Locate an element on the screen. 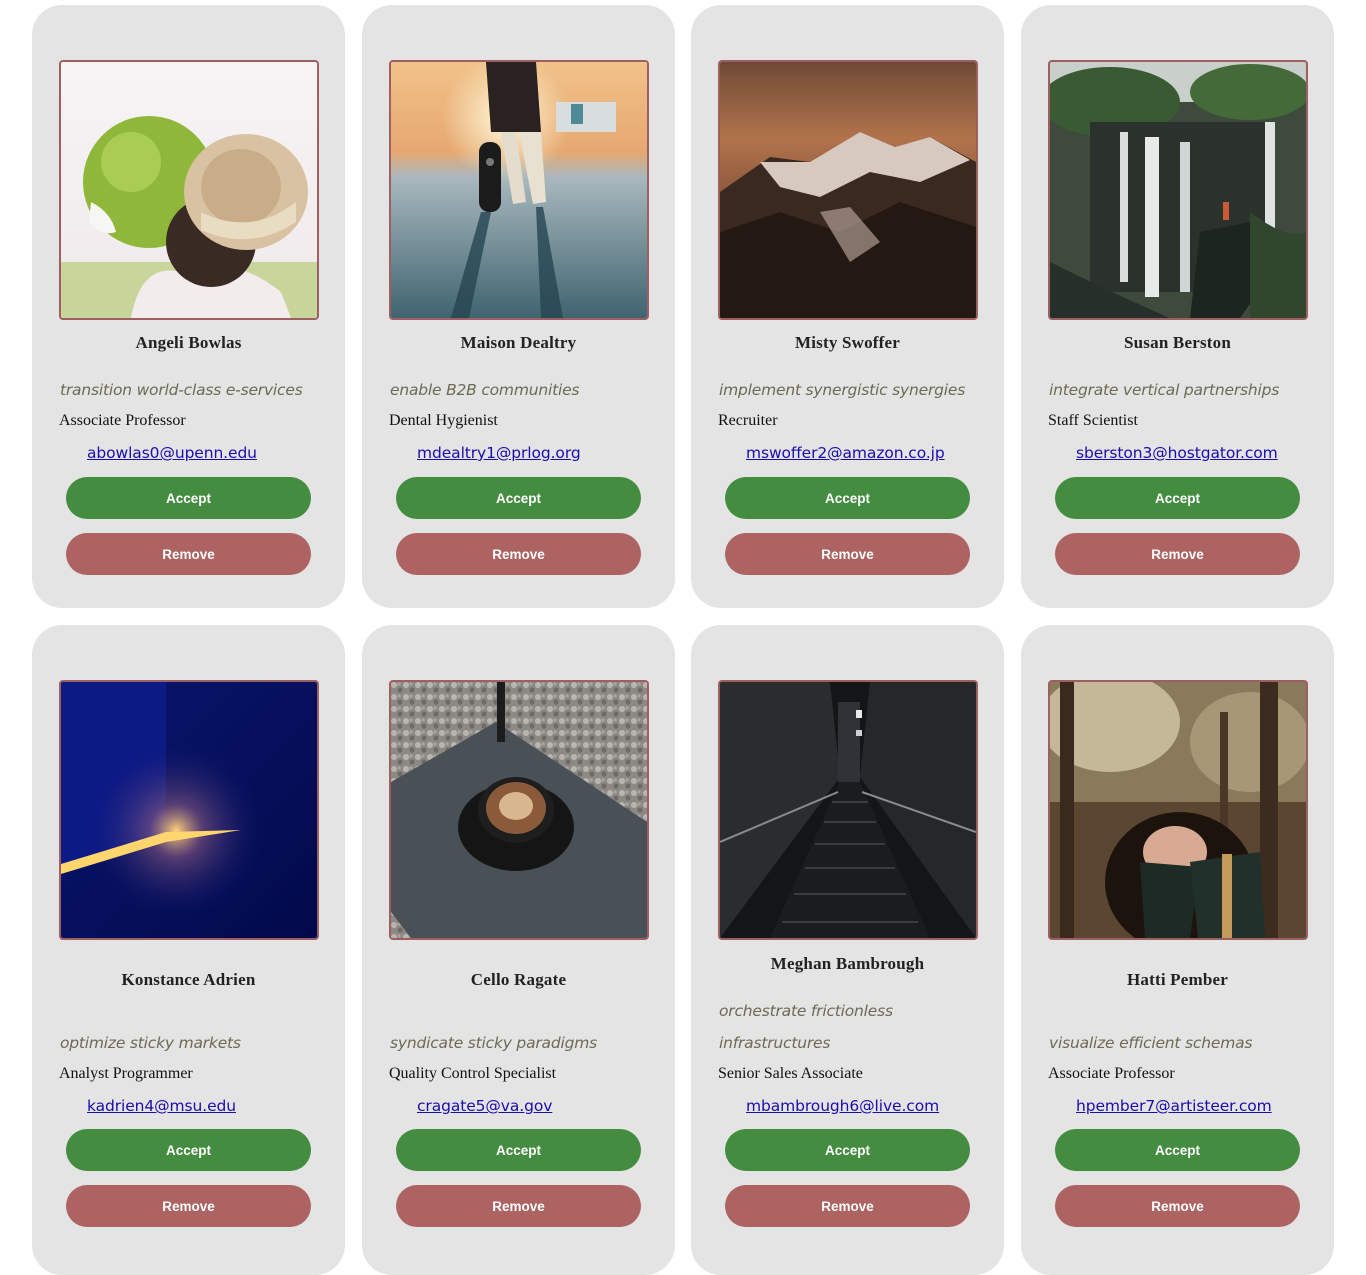 The height and width of the screenshot is (1275, 1366). profile-name: Hatti Pember is located at coordinates (1177, 979).